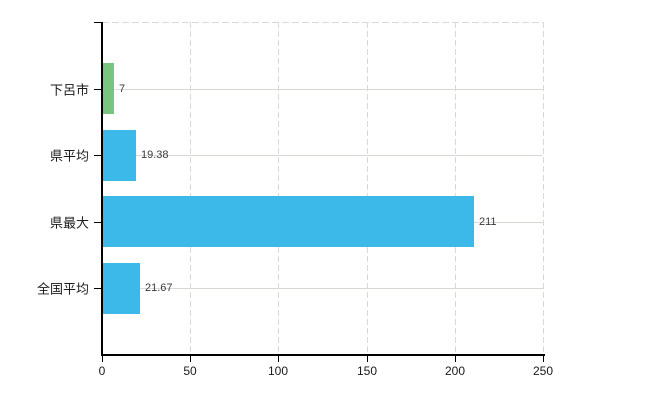  I want to click on x-axis-tick-label: 50, so click(190, 371).